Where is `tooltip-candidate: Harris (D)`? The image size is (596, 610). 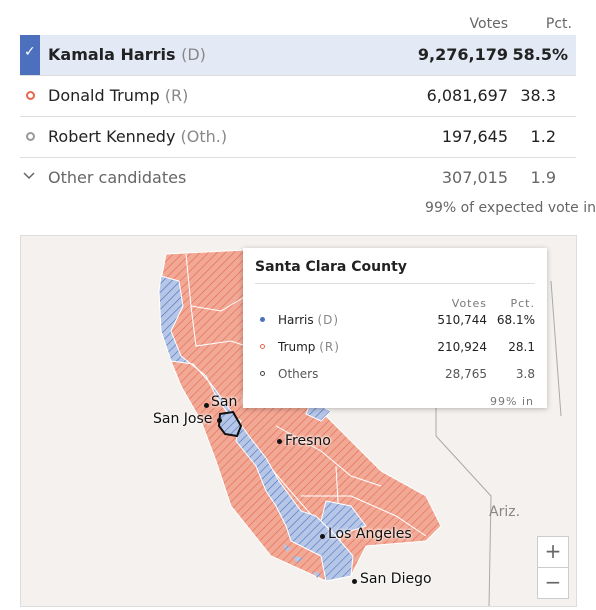
tooltip-candidate: Harris (D) is located at coordinates (308, 320).